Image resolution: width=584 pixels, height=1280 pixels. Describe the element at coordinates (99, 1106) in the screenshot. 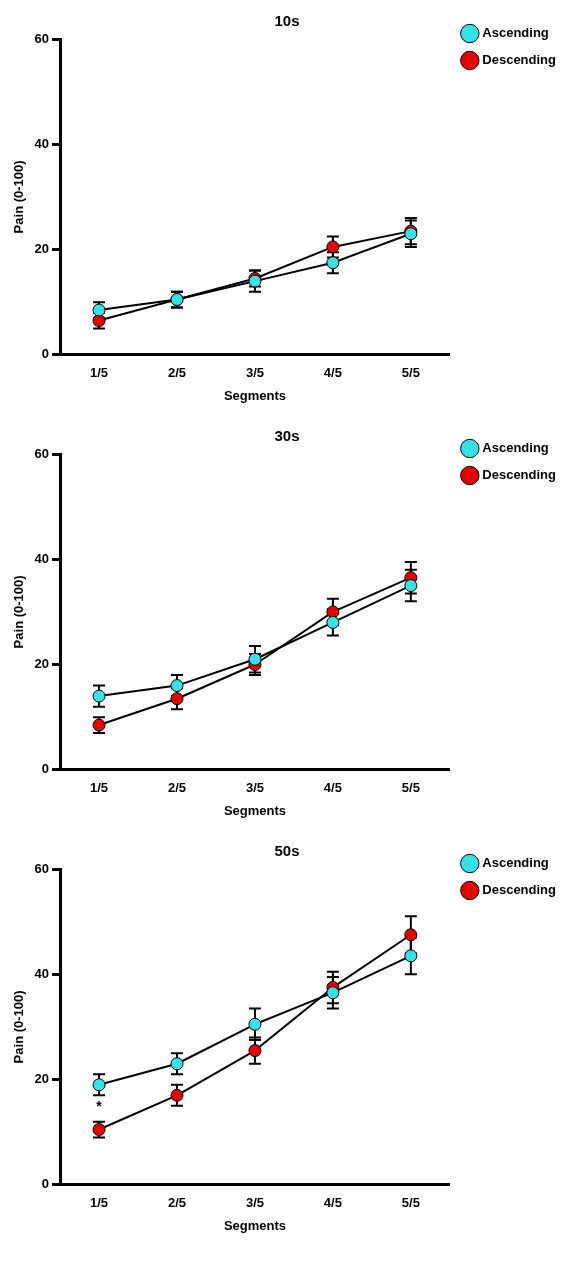

I see `annotation: *` at that location.